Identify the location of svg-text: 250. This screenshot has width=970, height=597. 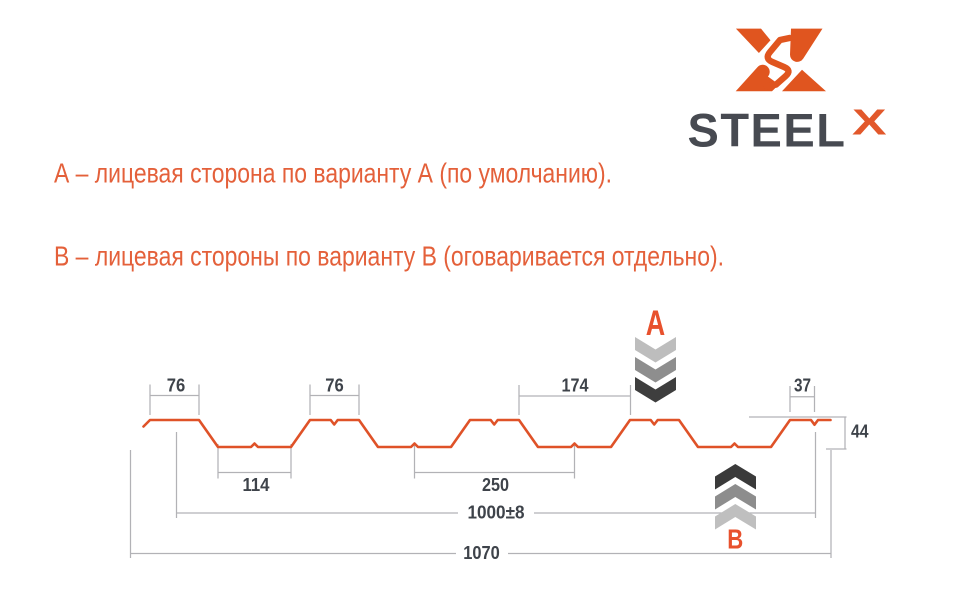
(495, 484).